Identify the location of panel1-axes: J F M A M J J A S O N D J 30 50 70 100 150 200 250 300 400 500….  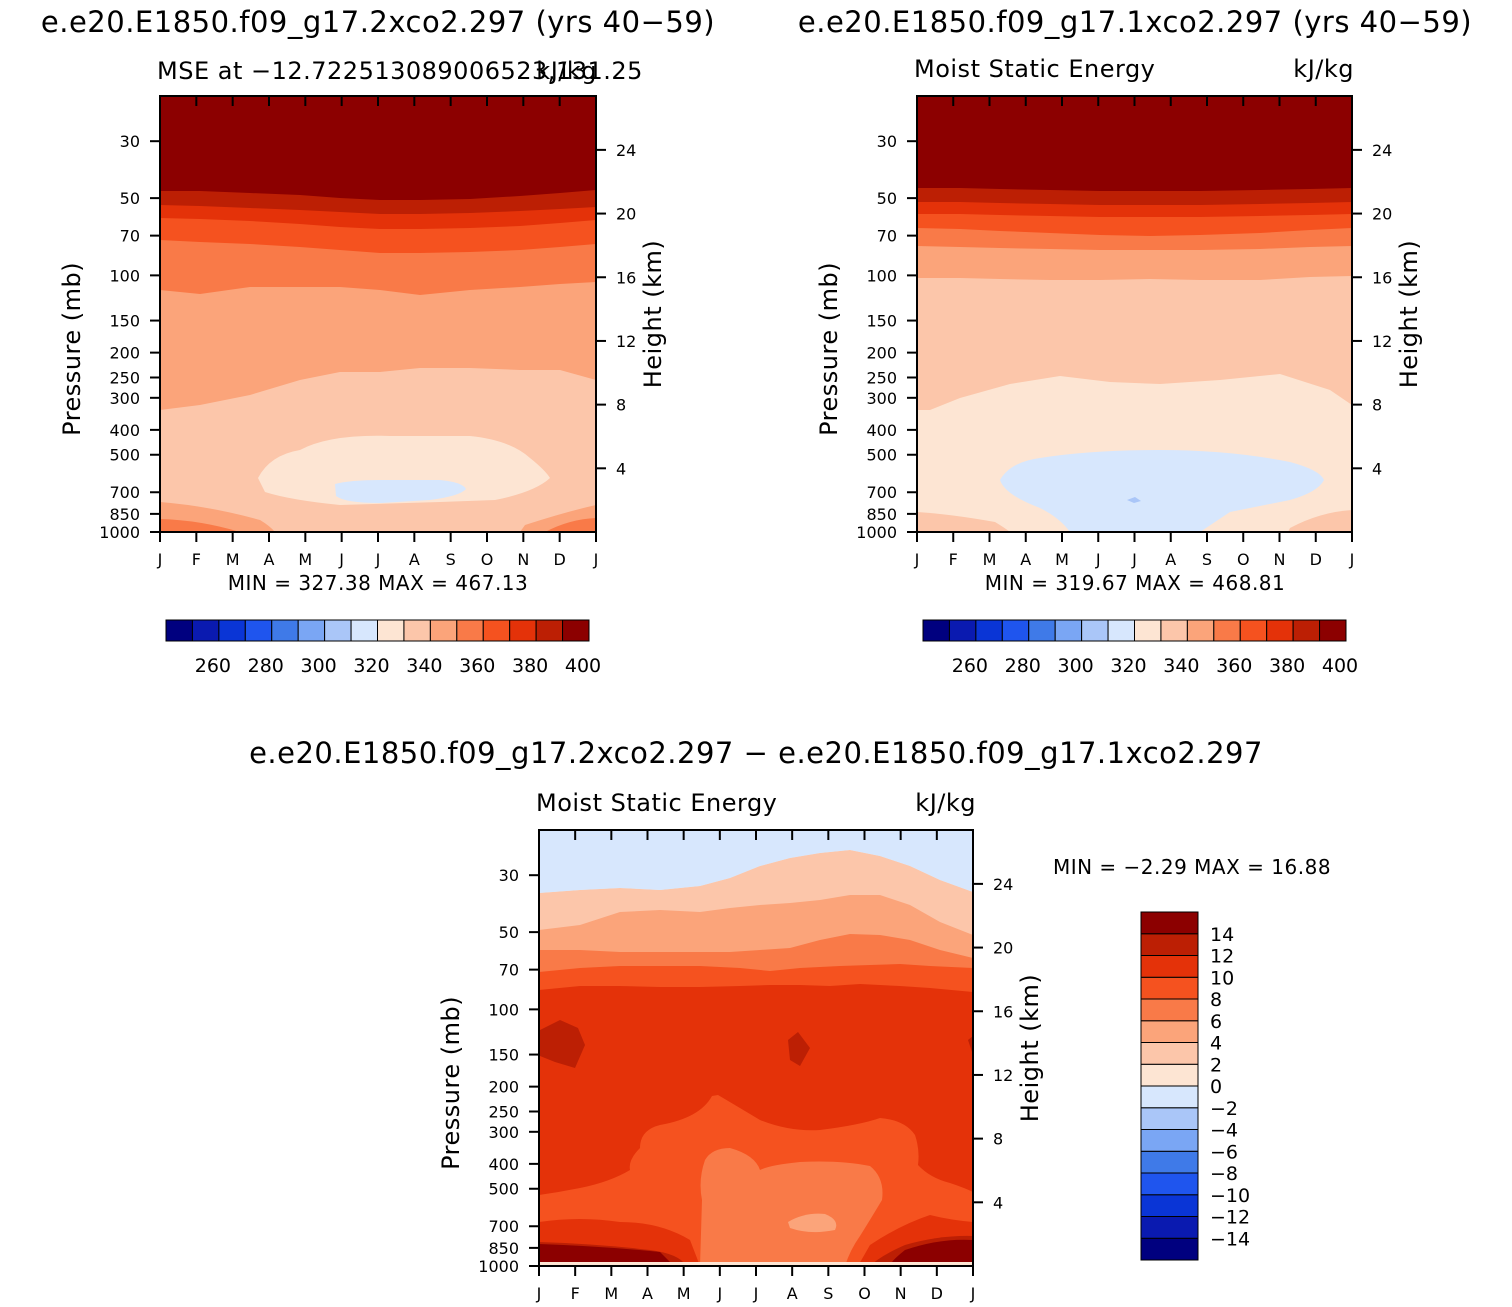
(362, 332).